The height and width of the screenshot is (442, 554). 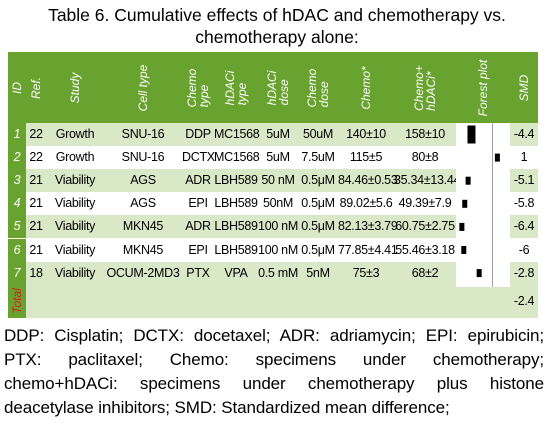 What do you see at coordinates (366, 134) in the screenshot?
I see `row-chemo: 140±10` at bounding box center [366, 134].